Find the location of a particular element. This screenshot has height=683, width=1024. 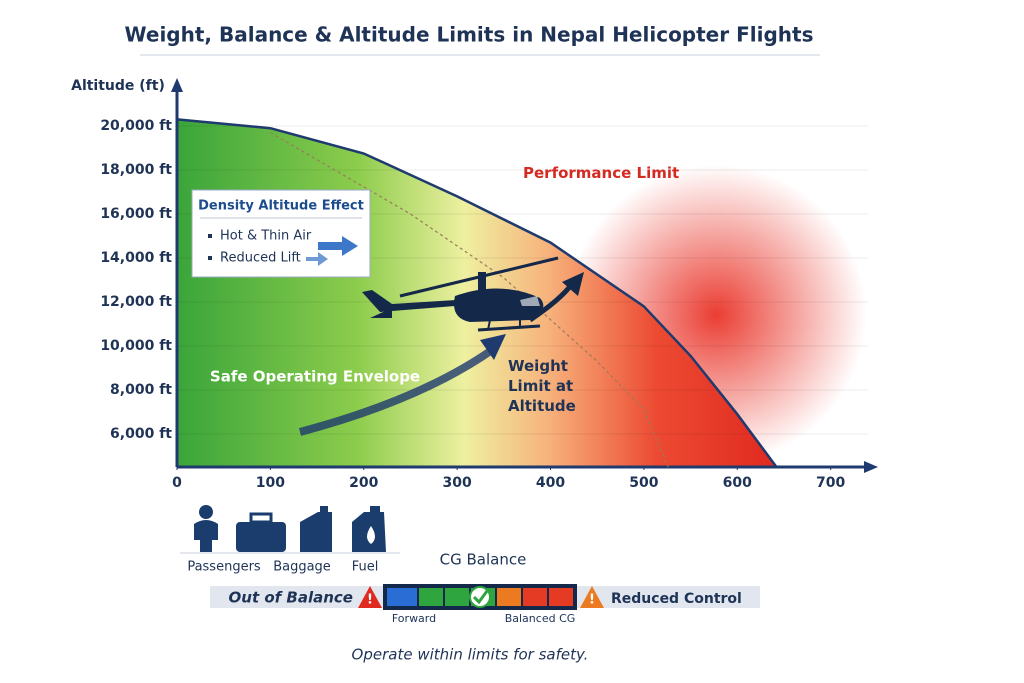

x-axis-arrow is located at coordinates (871, 467).